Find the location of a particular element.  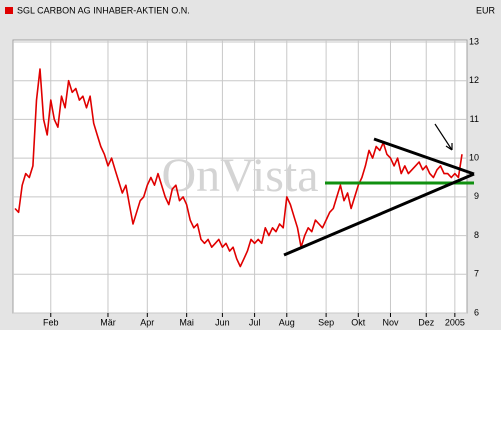

x-tick-label: Jul is located at coordinates (255, 322).